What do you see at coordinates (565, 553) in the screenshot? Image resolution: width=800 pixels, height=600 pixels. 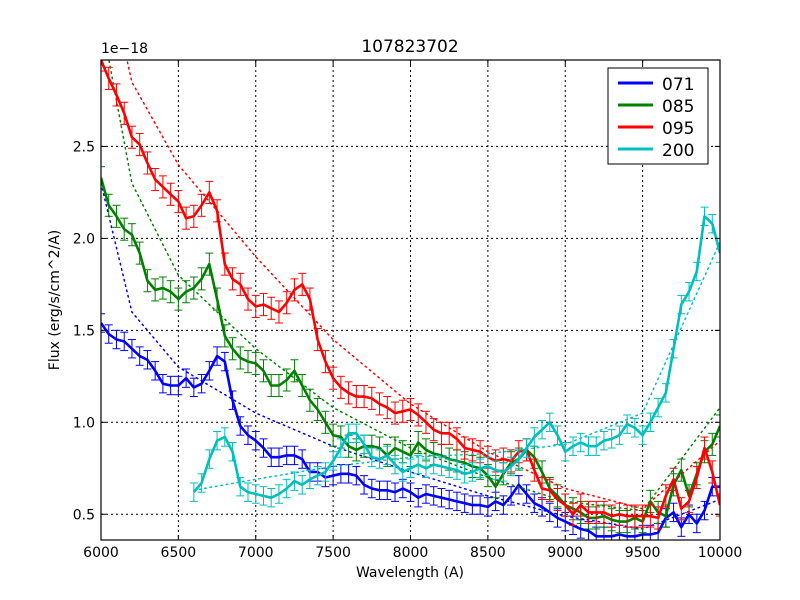 I see `x-tick-label: 9000` at bounding box center [565, 553].